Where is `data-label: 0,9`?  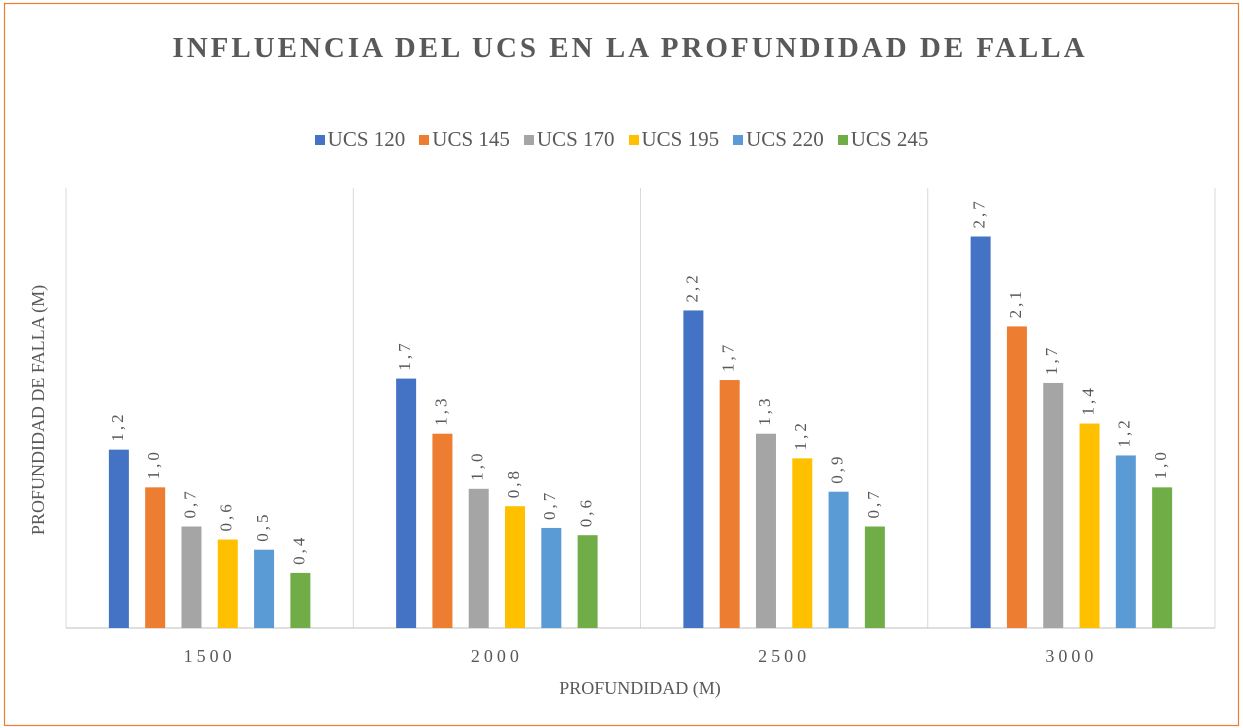 data-label: 0,9 is located at coordinates (836, 468).